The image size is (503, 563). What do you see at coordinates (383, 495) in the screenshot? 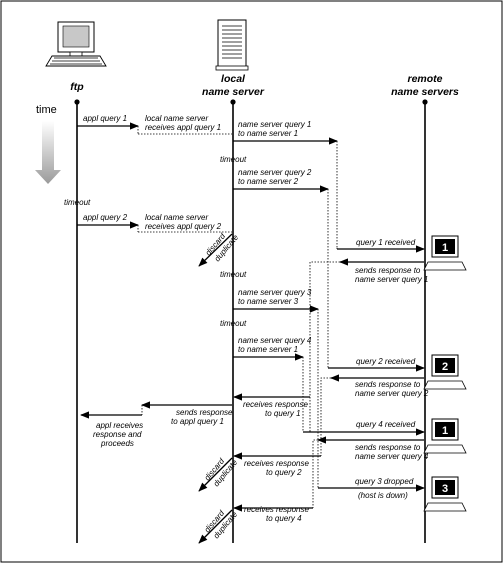
I see `svg-text: (host is down)` at bounding box center [383, 495].